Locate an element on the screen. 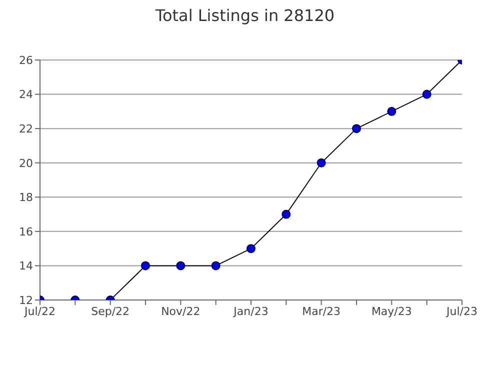 This screenshot has width=490, height=380. x-tick-label: Mar/23 is located at coordinates (321, 311).